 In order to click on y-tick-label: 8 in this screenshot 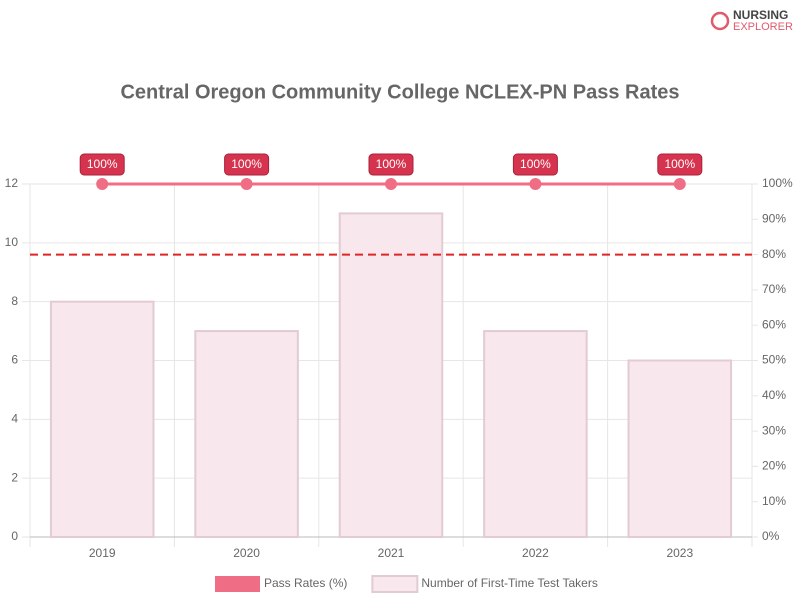, I will do `click(14, 301)`.